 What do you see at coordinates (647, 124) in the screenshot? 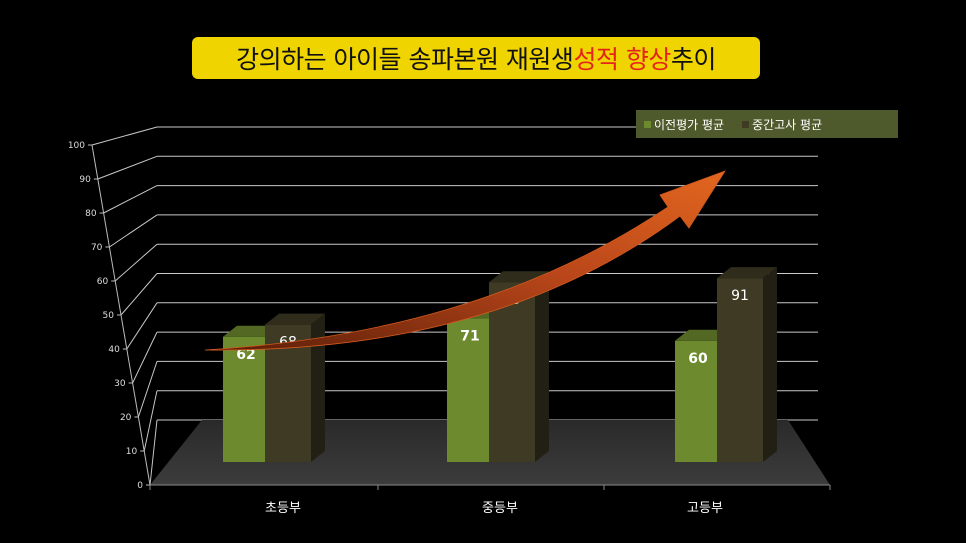
I see `legend-swatch-series1` at bounding box center [647, 124].